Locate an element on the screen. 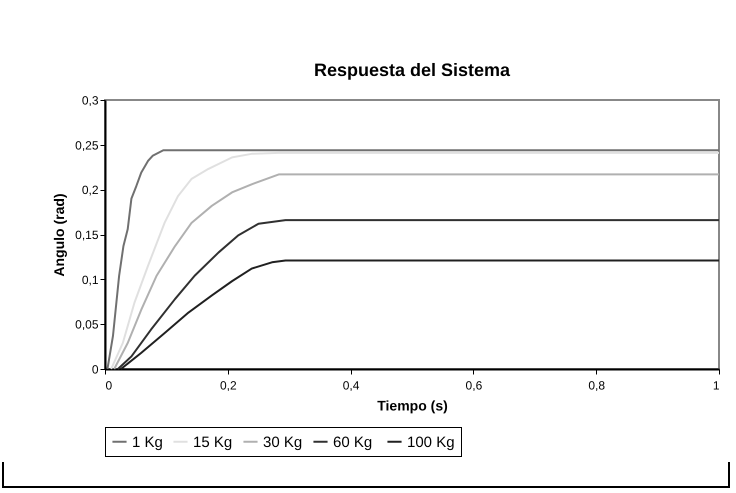 This screenshot has height=493, width=736. y-tick-label: 0,2 is located at coordinates (90, 190).